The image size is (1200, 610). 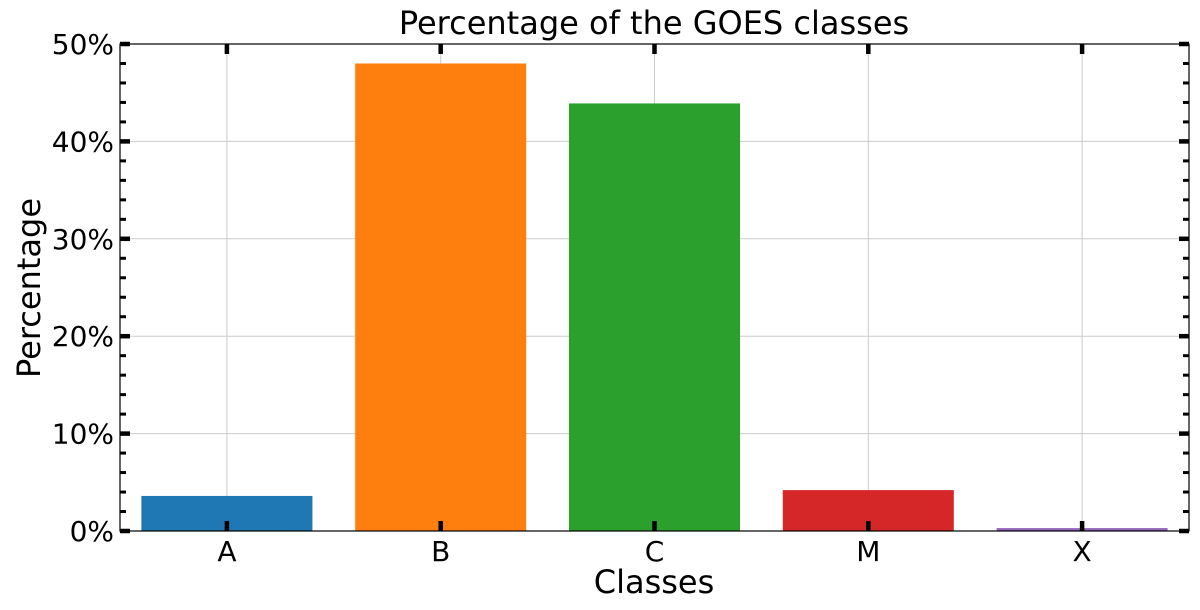 I want to click on bar-b, so click(x=441, y=297).